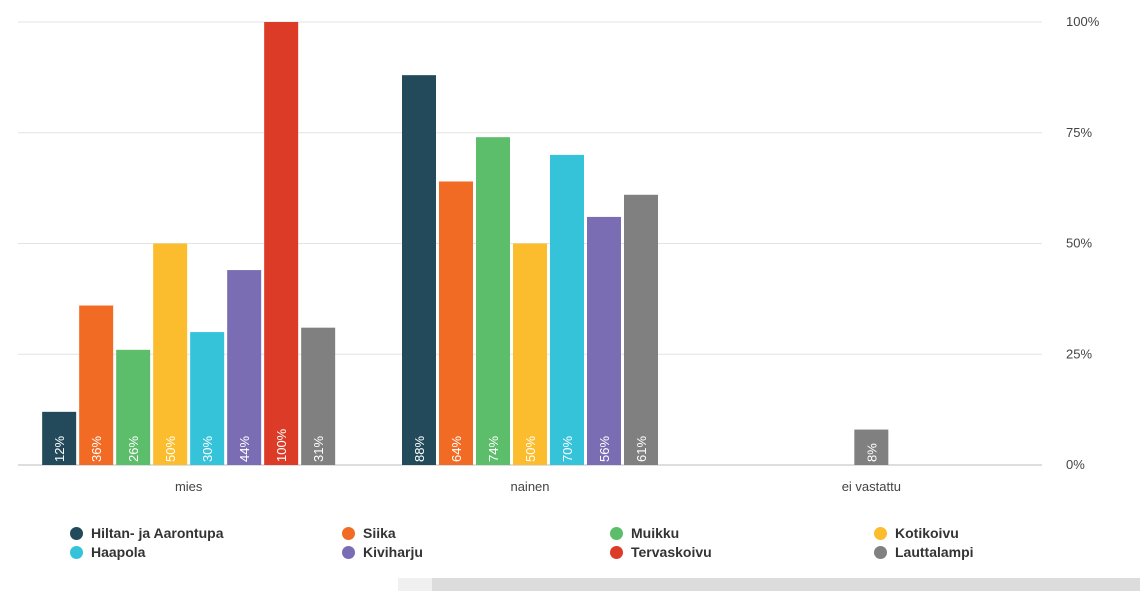  I want to click on y-tick-label: 75%, so click(1079, 132).